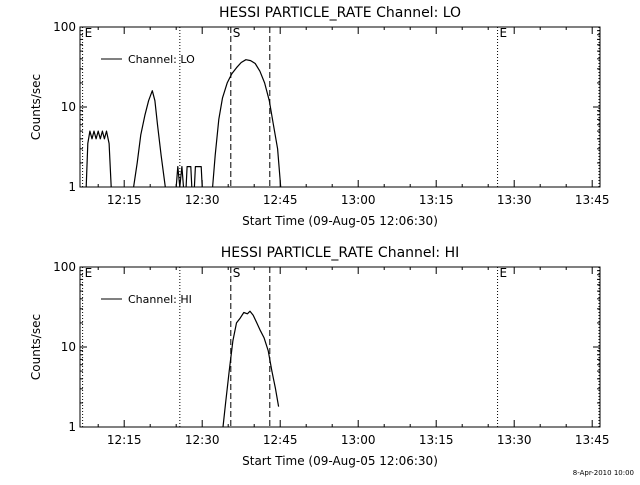 Image resolution: width=640 pixels, height=485 pixels. Describe the element at coordinates (161, 59) in the screenshot. I see `legend-label: Channel: LO` at that location.